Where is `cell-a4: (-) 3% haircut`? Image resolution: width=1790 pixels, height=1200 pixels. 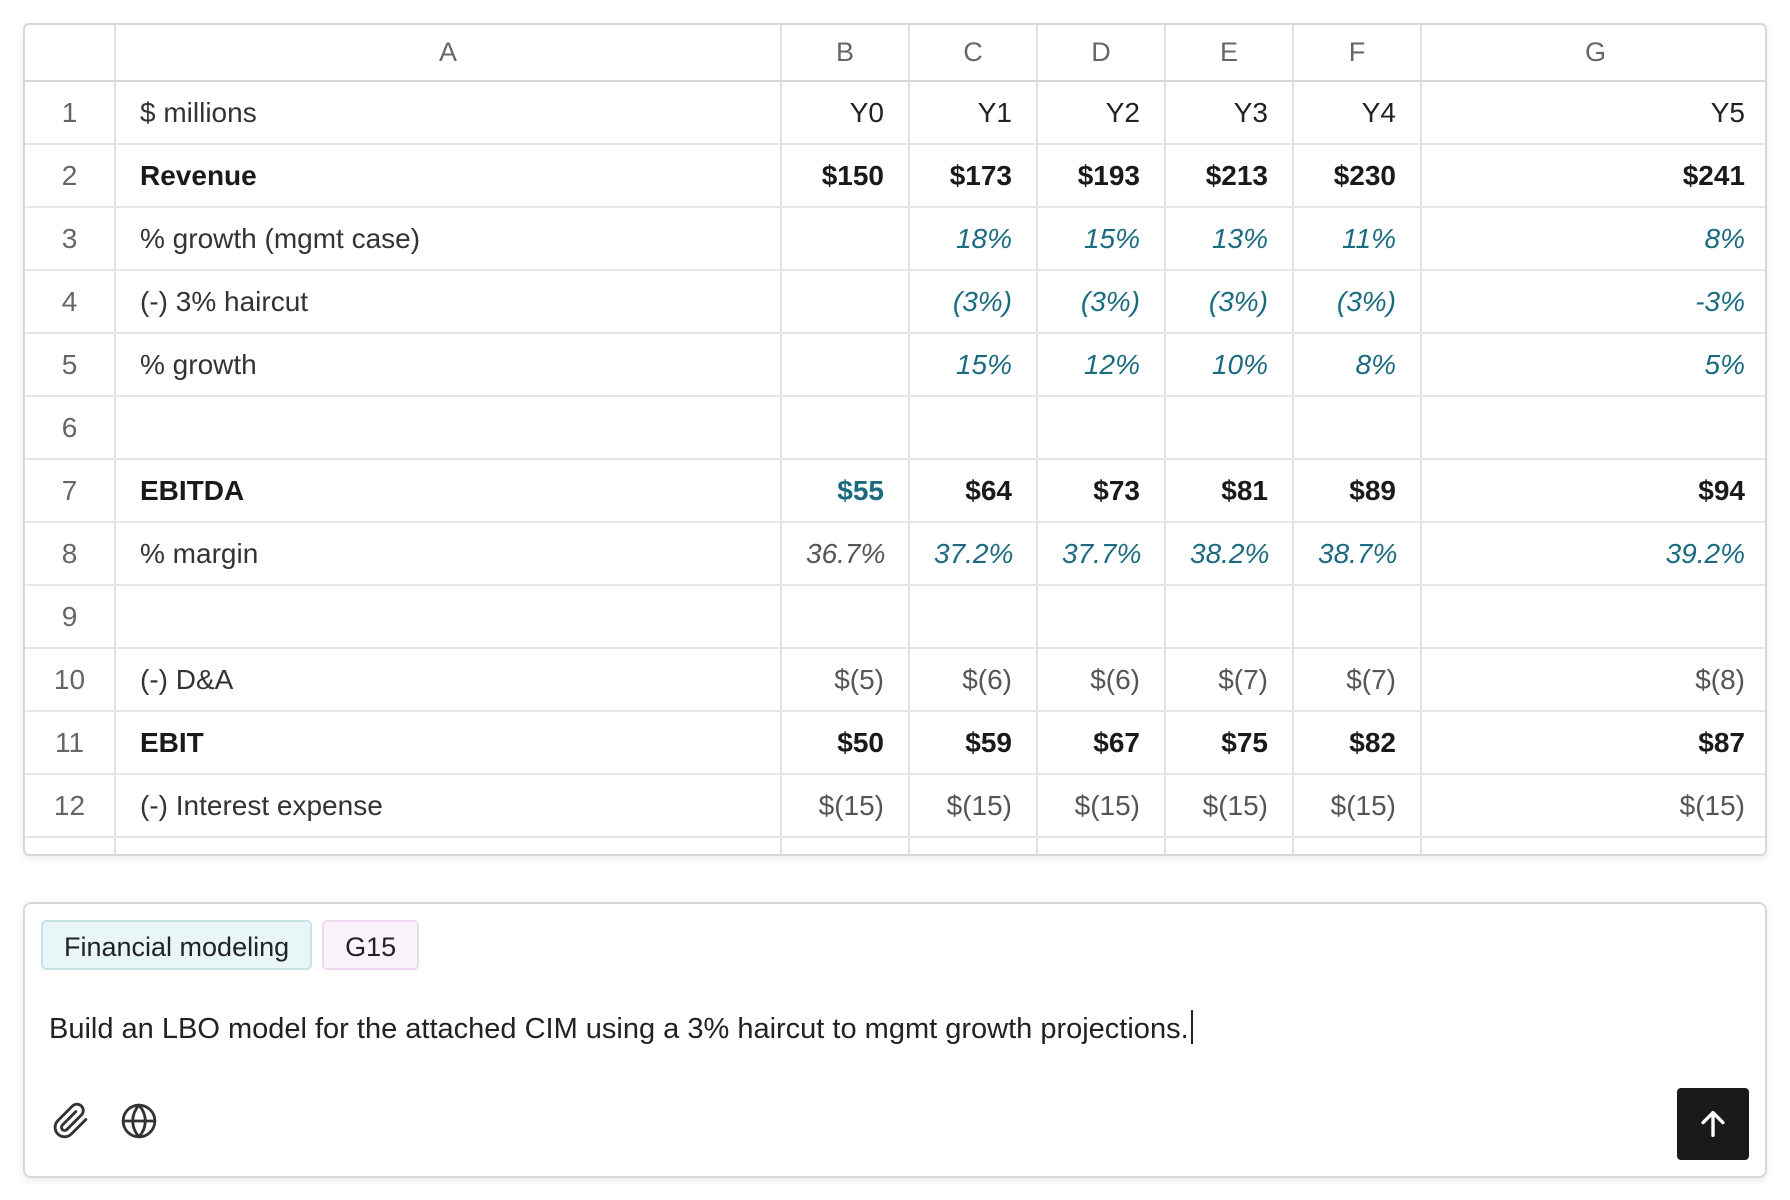 cell-a4: (-) 3% haircut is located at coordinates (448, 302).